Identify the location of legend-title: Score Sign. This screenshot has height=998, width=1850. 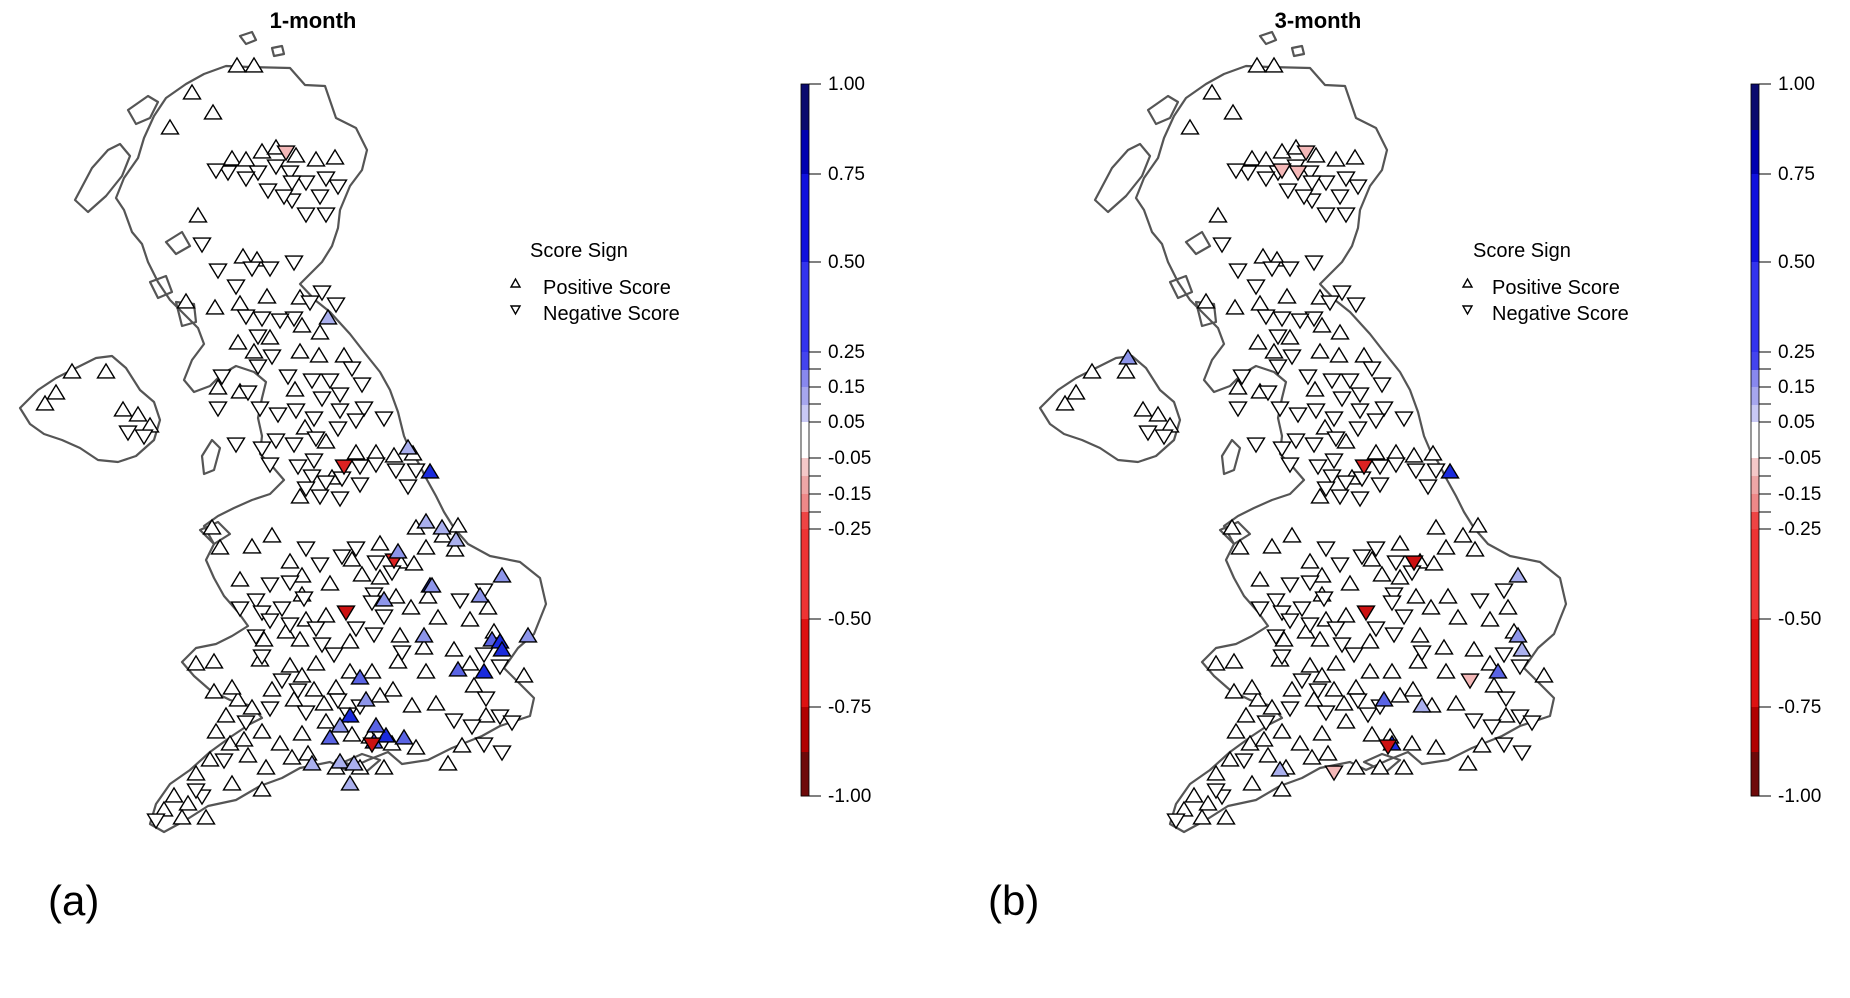
(1522, 251).